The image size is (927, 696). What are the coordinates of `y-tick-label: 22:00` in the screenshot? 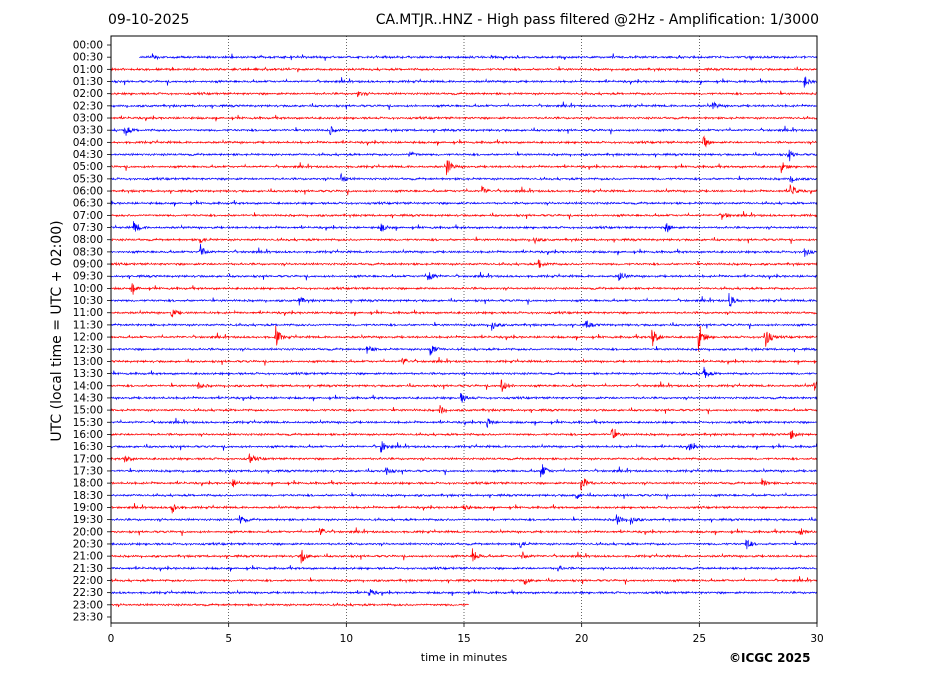 It's located at (88, 581).